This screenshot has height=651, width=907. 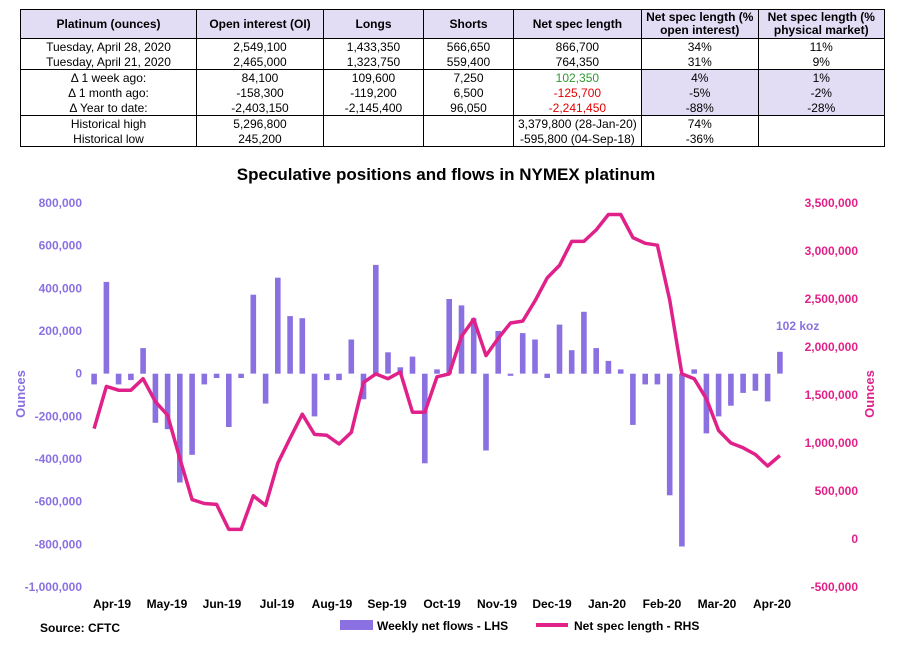 What do you see at coordinates (78, 374) in the screenshot?
I see `y-tick-left: 0` at bounding box center [78, 374].